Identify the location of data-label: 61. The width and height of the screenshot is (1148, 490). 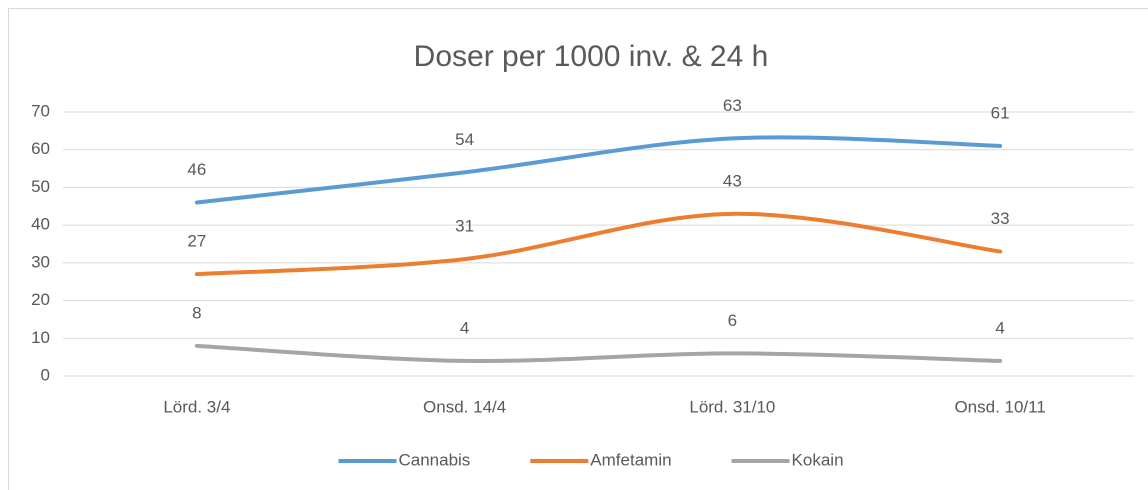
(1000, 112).